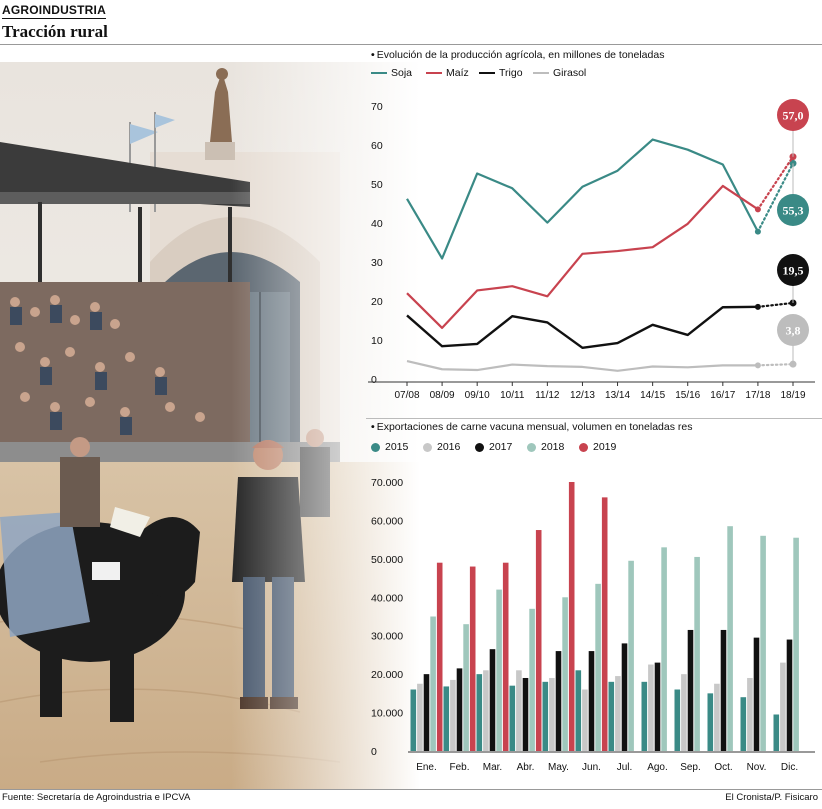 This screenshot has height=809, width=822. What do you see at coordinates (493, 447) in the screenshot?
I see `legend-item-2017: 2017` at bounding box center [493, 447].